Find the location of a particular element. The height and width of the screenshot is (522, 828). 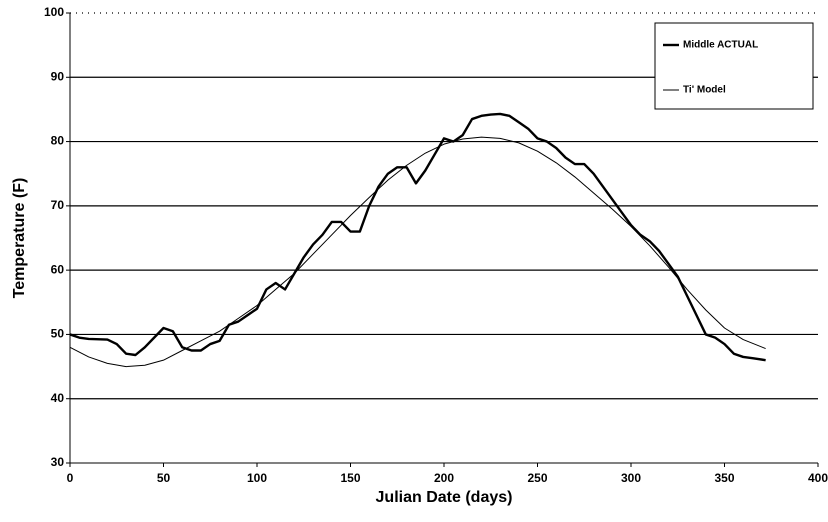

y-tick-label: 90 is located at coordinates (58, 76).